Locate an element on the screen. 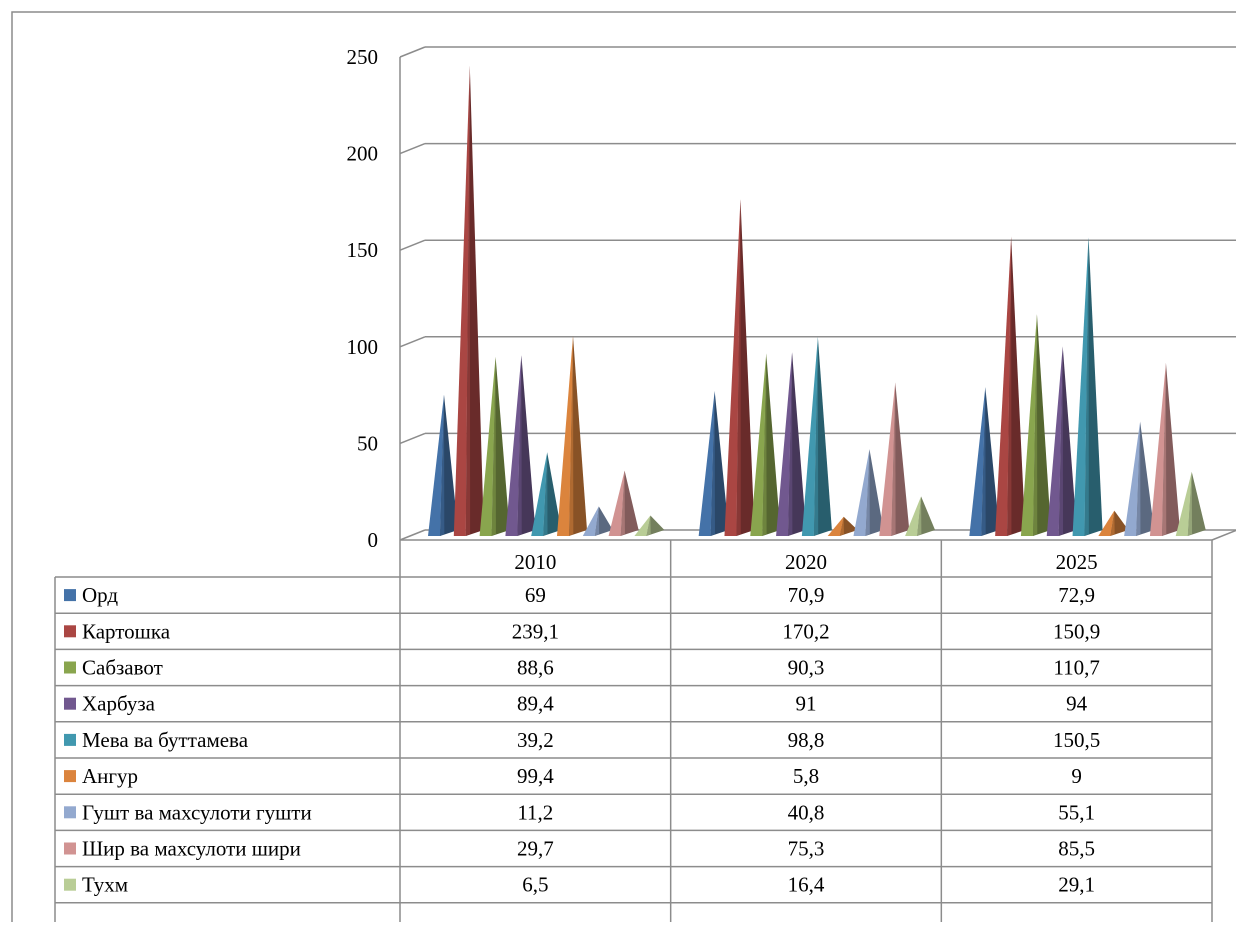  y-axis-ticks: 0 50 100 150 200 250 is located at coordinates (363, 298).